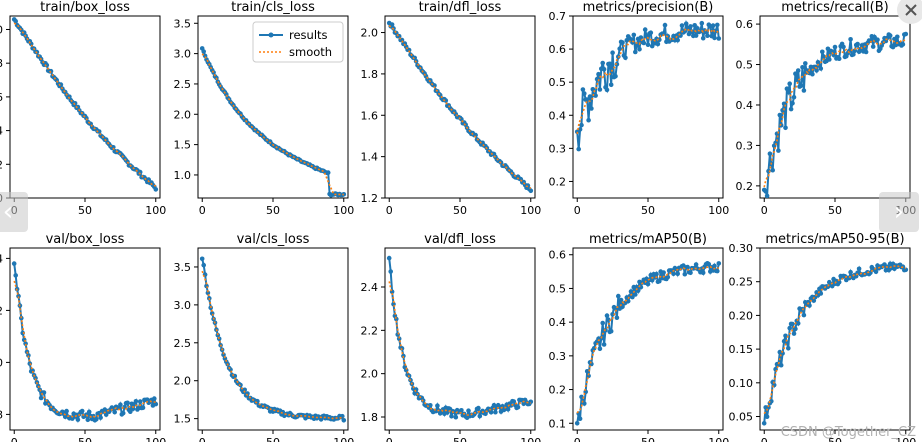  Describe the element at coordinates (558, 423) in the screenshot. I see `y-tick-label: 0.1` at that location.